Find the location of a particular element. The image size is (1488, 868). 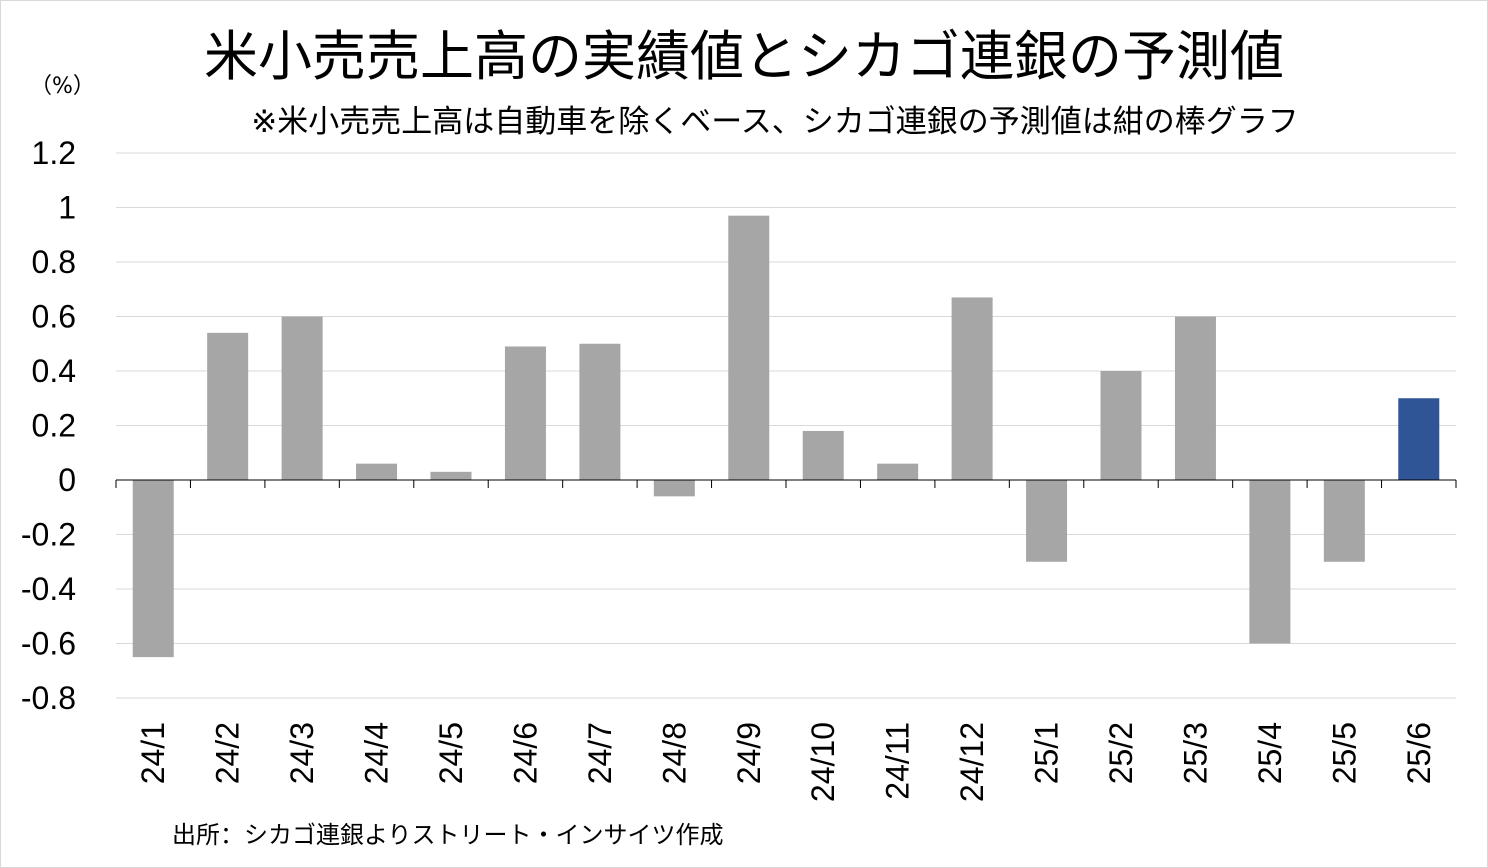

y-tick-label: -0.6 is located at coordinates (48, 644).